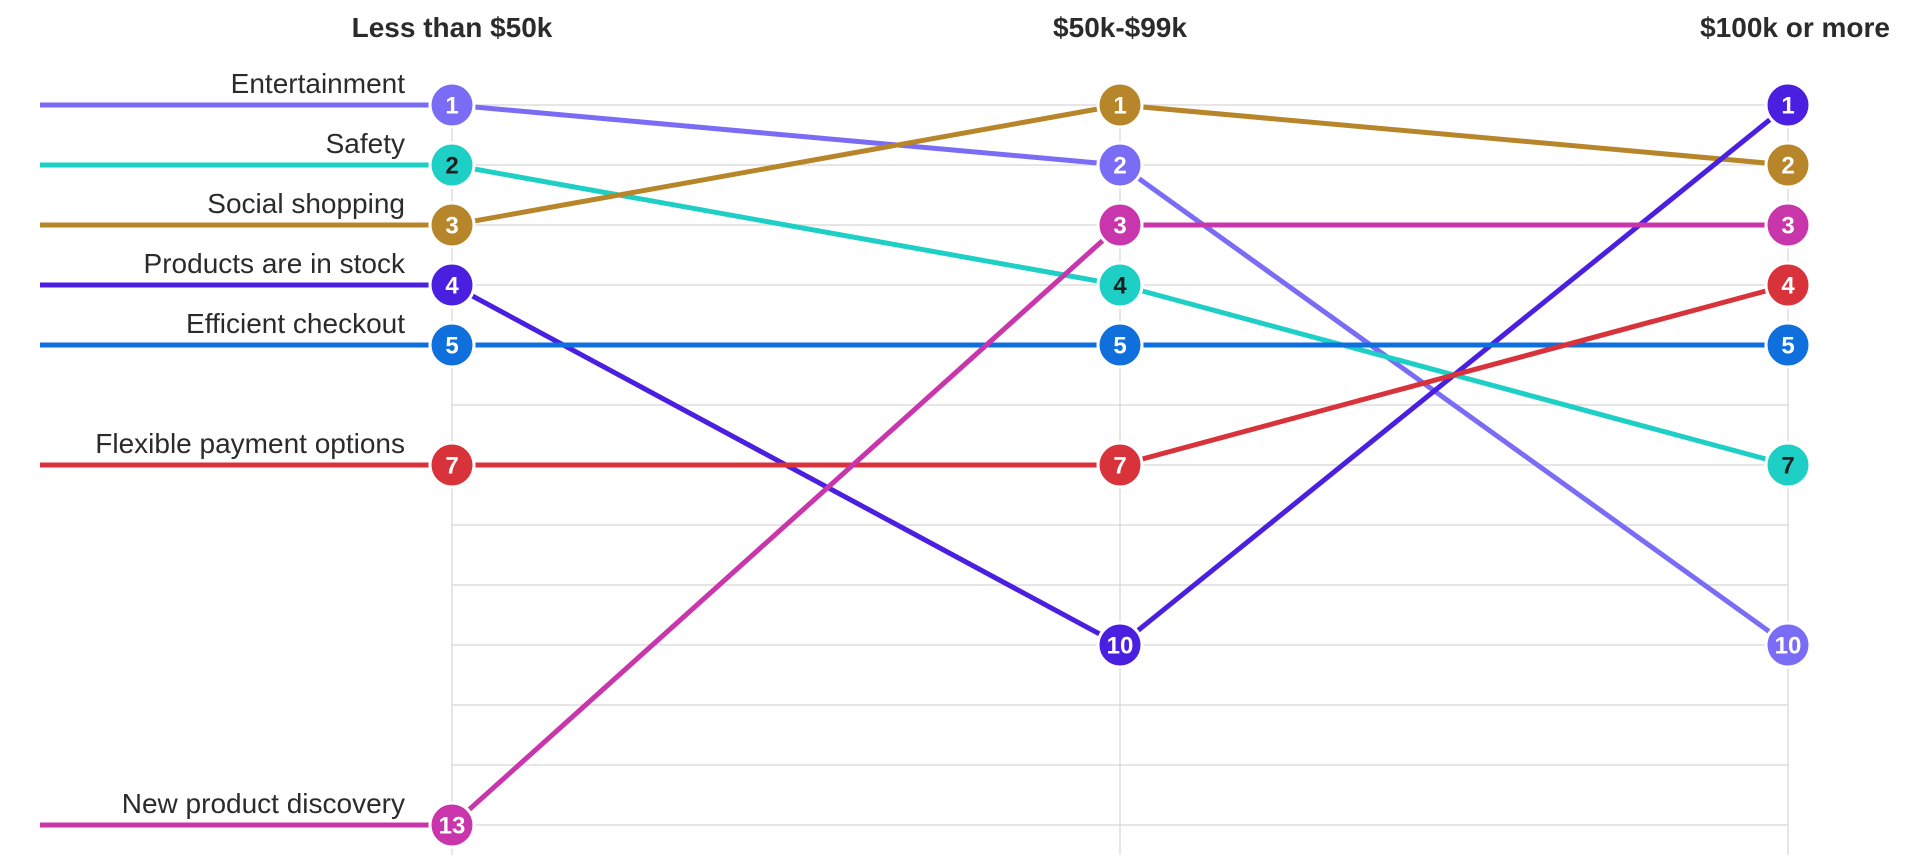 The height and width of the screenshot is (867, 1920). I want to click on column-header-1: $50k-$99k, so click(1120, 27).